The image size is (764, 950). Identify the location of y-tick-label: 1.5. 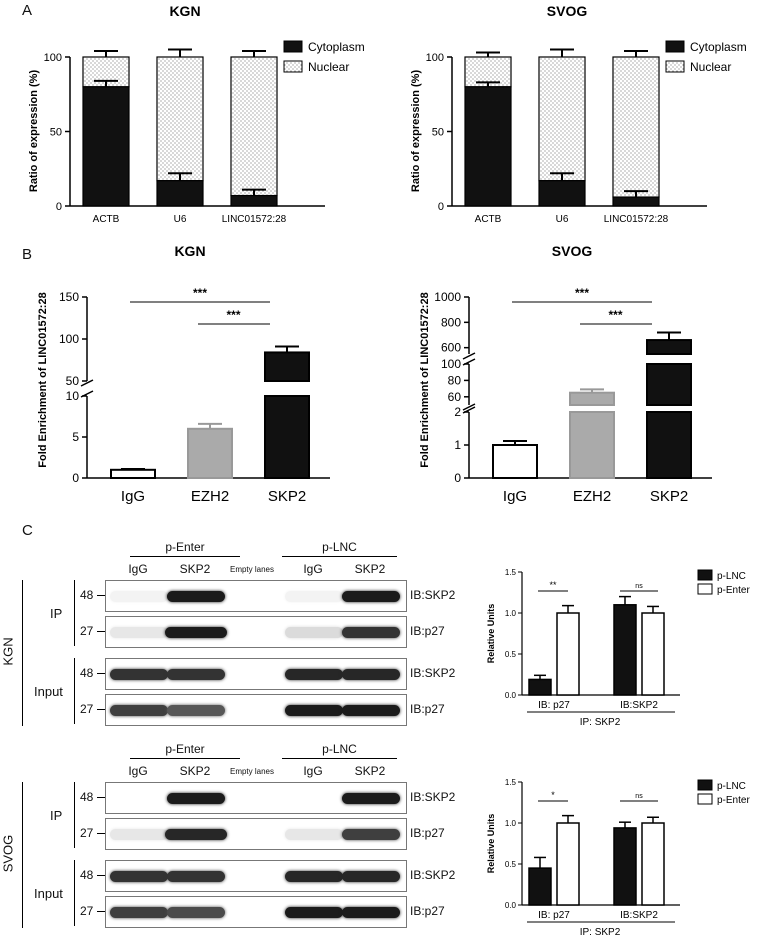
(511, 572).